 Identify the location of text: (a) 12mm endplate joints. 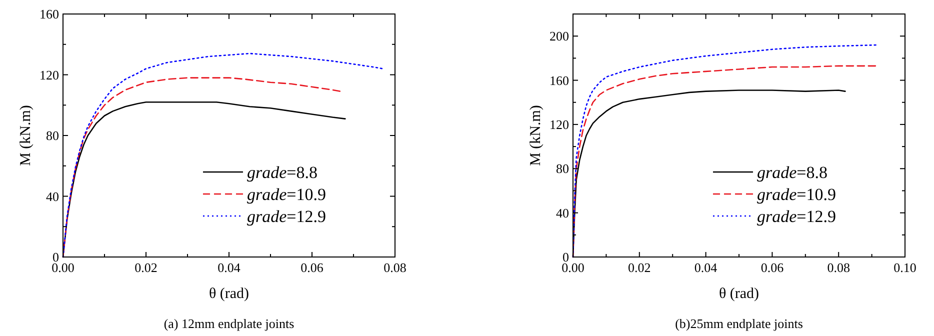
(229, 323).